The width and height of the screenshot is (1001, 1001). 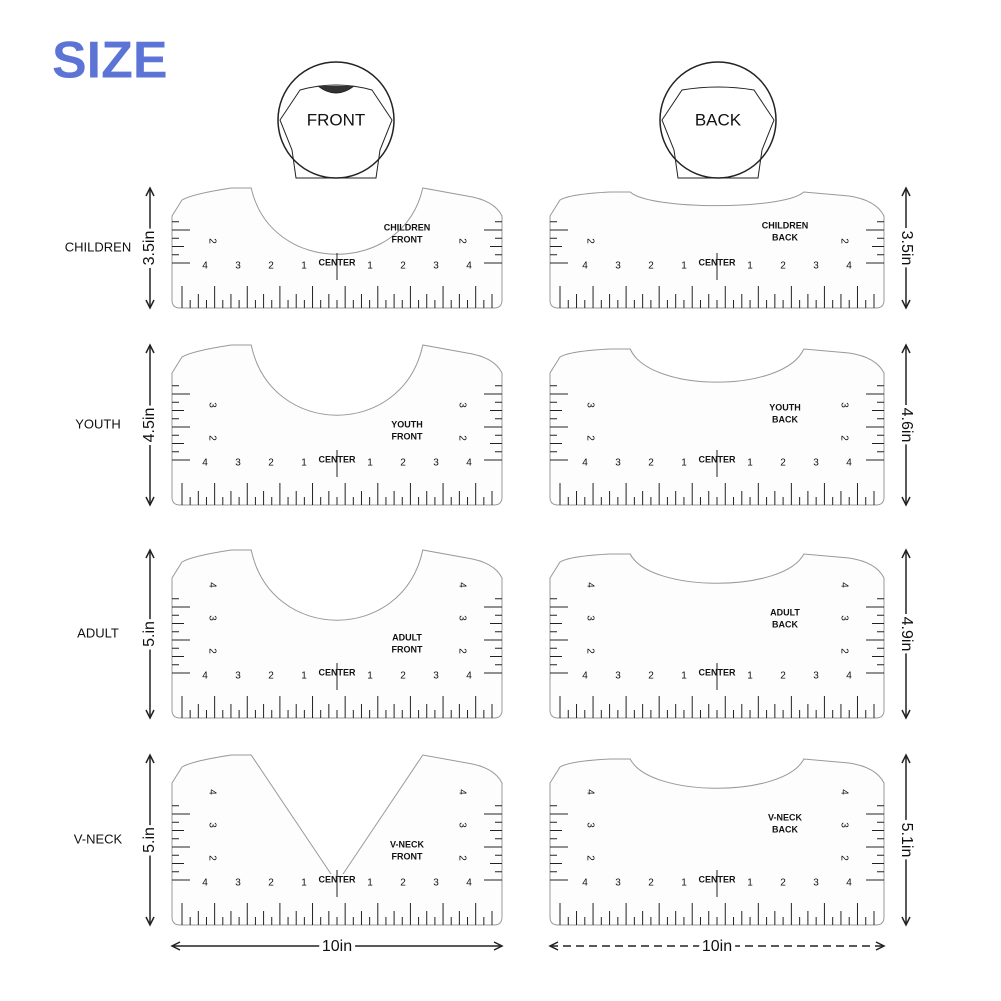 What do you see at coordinates (906, 840) in the screenshot?
I see `height-label: 5.1in` at bounding box center [906, 840].